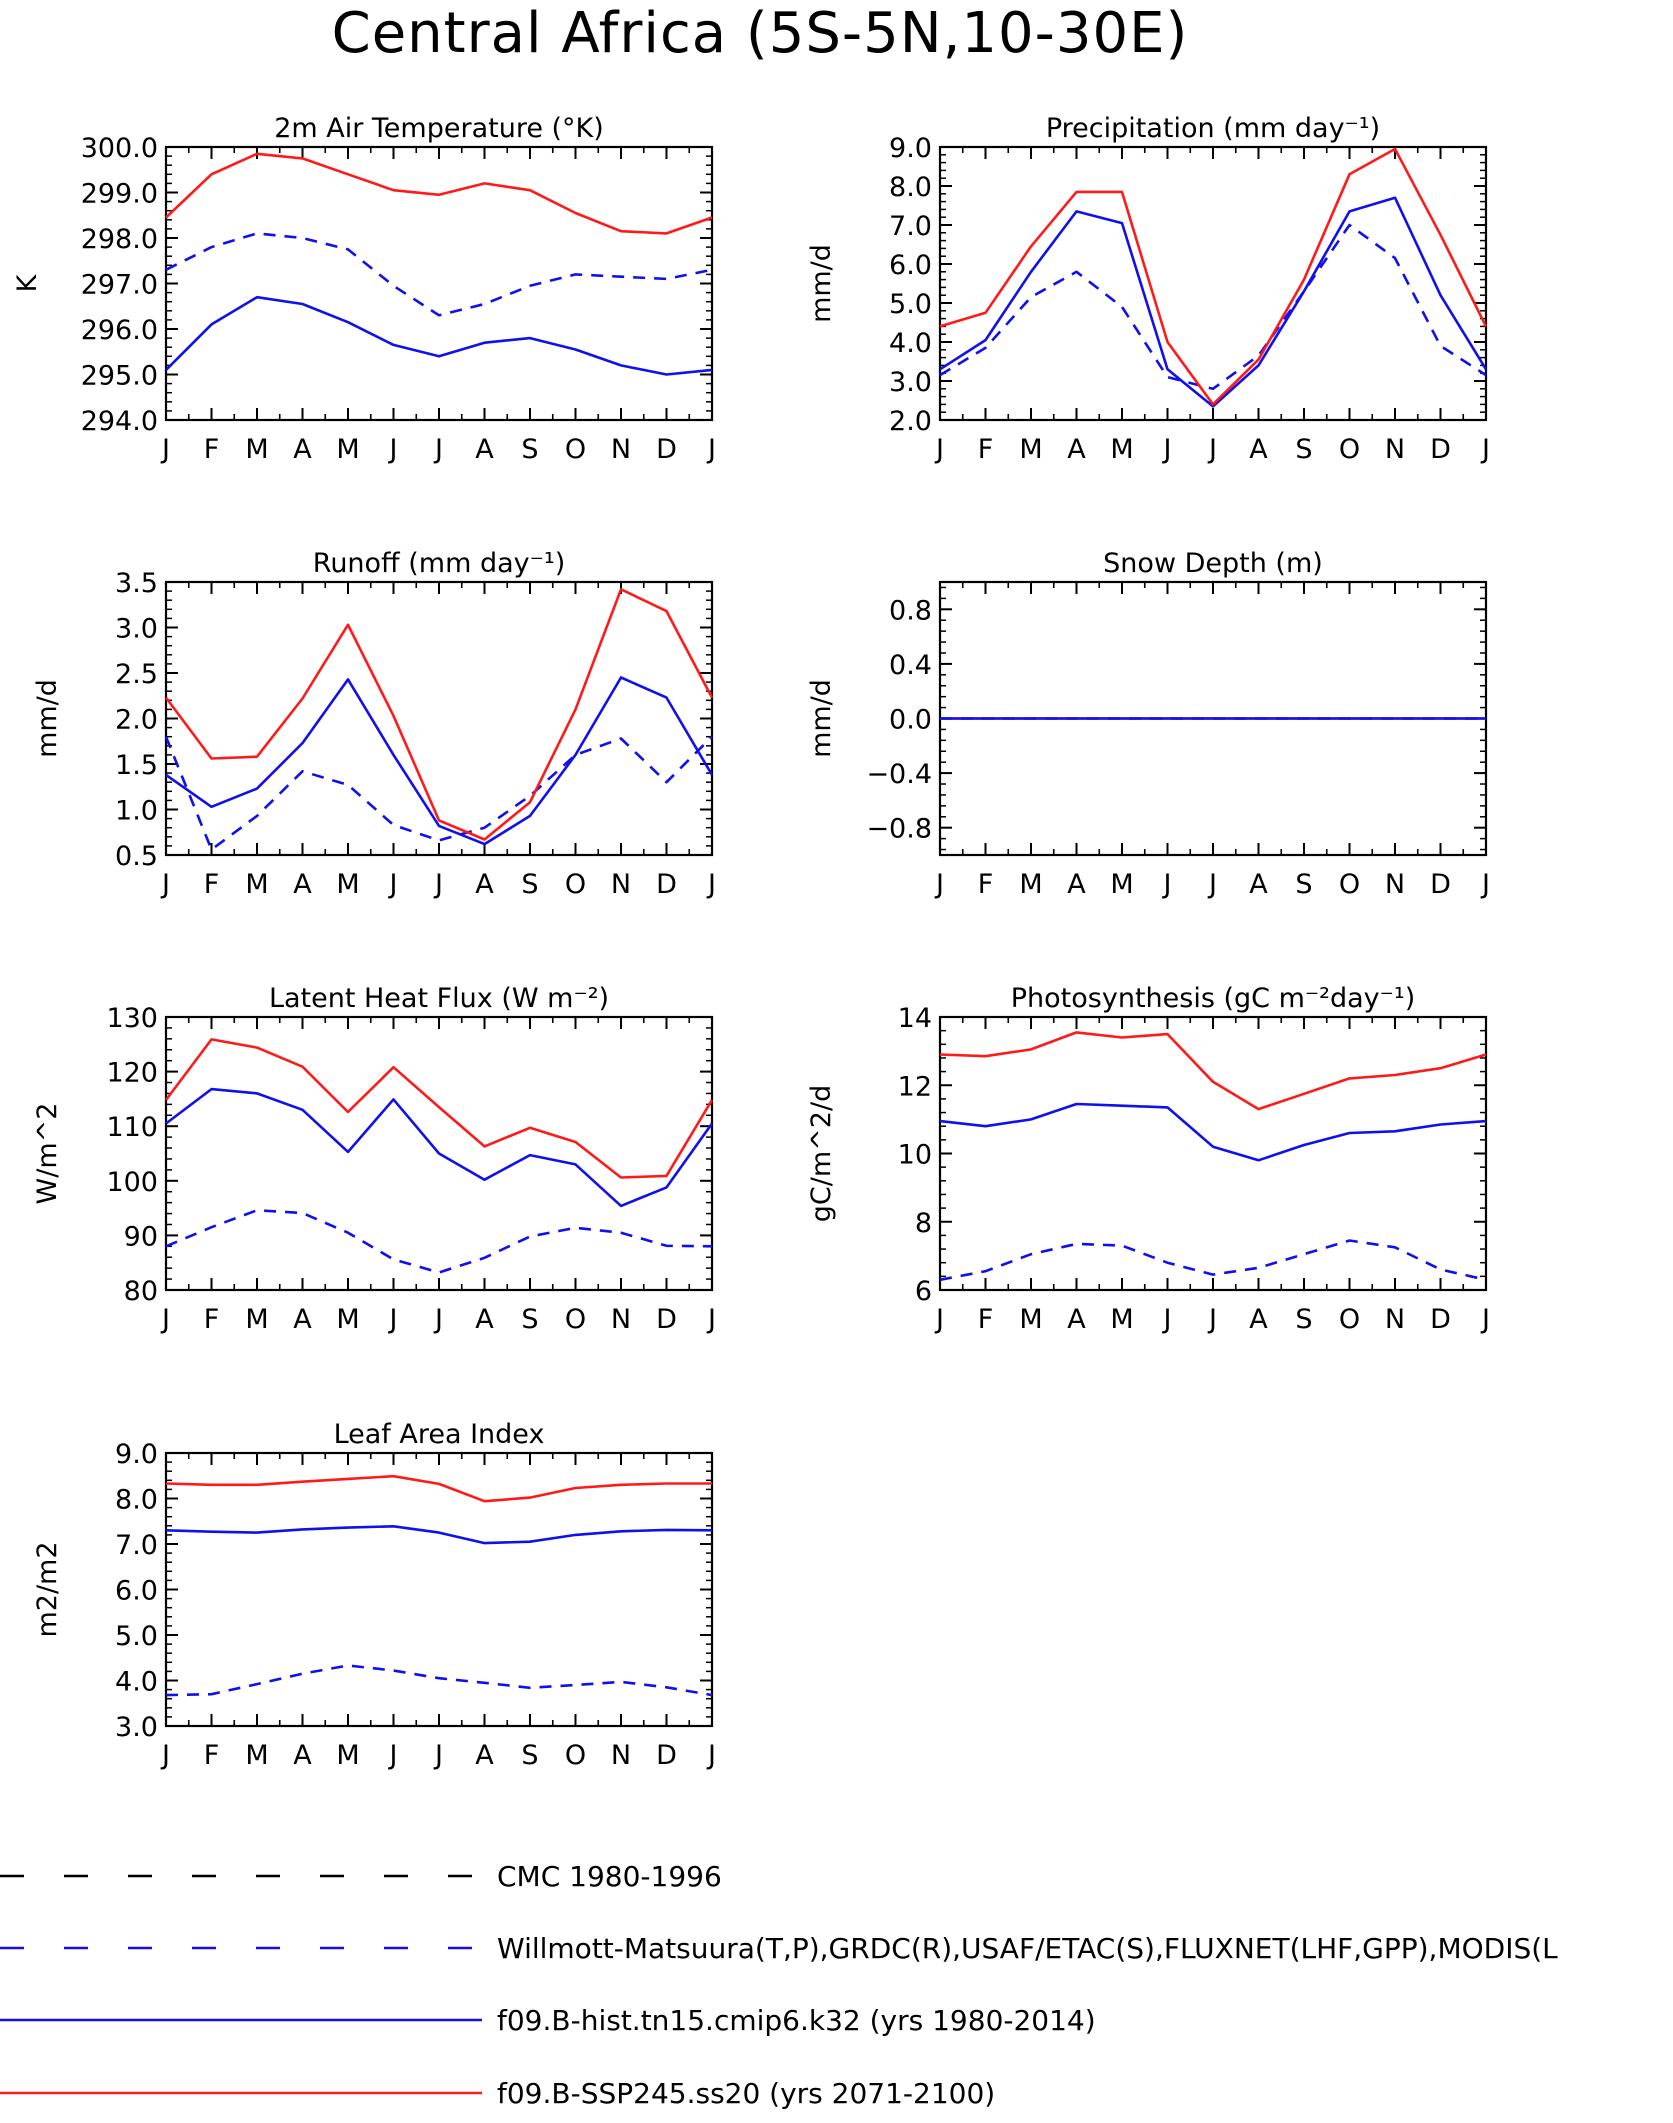 The height and width of the screenshot is (2123, 1673). Describe the element at coordinates (136, 811) in the screenshot. I see `y-tick-label: 1.0` at that location.